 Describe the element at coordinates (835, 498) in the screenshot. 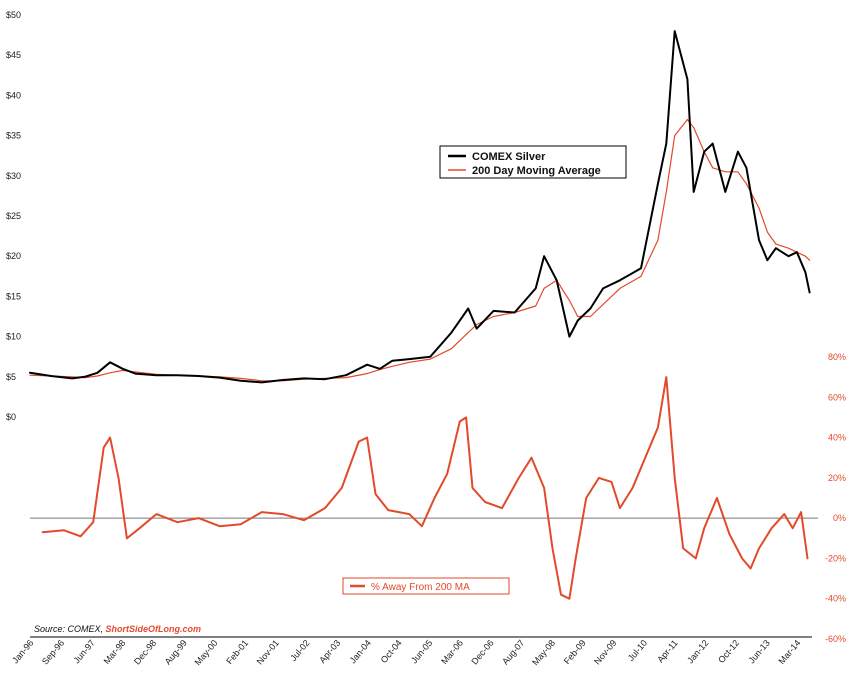

I see `bottom-y-axis-ticks: -60% -40% -20% 0% 20% 40% 60% 80%` at that location.